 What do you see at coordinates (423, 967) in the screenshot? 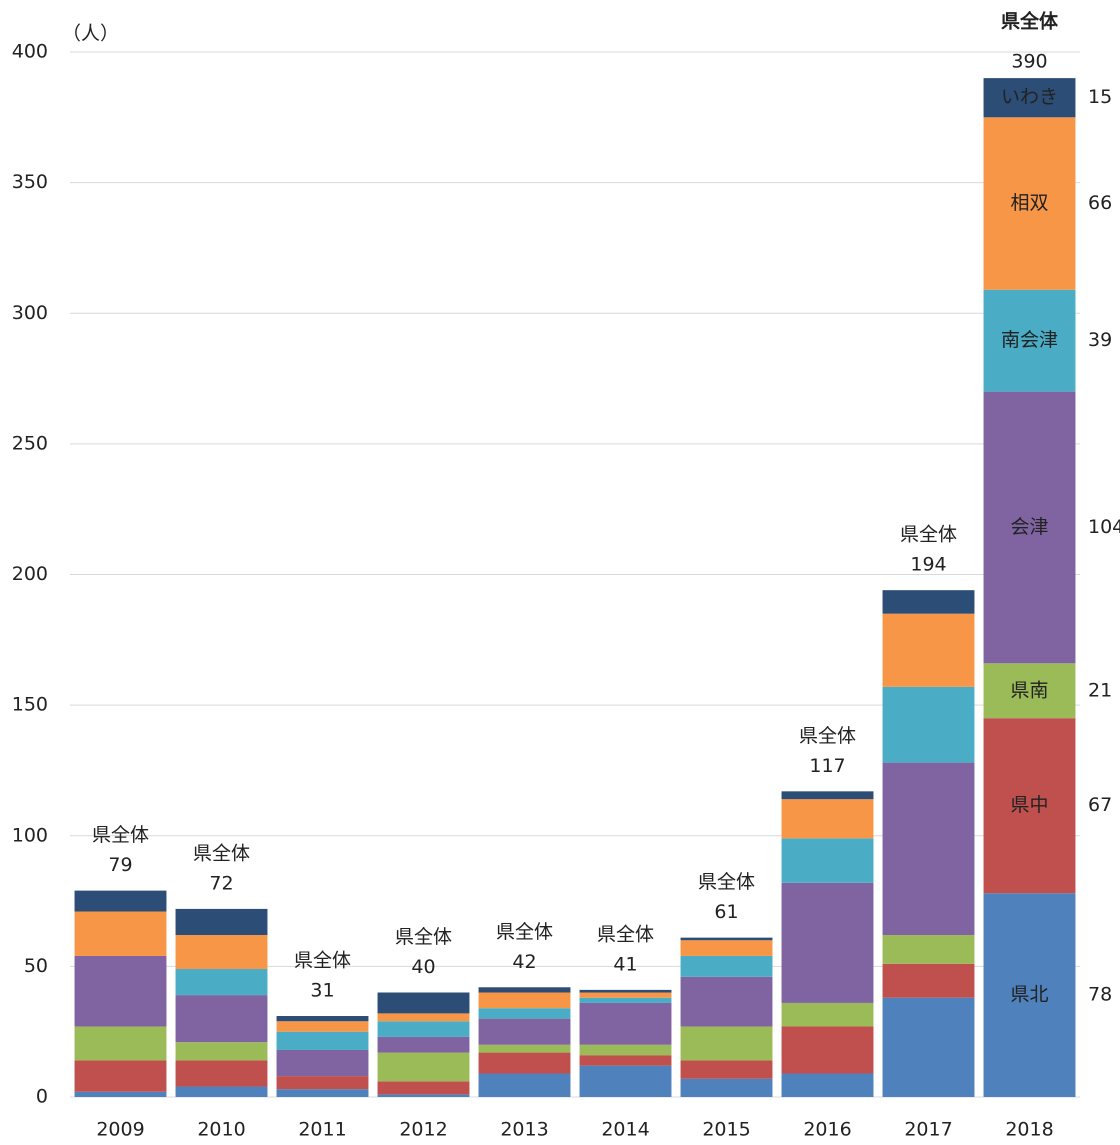
I see `total-label: 40` at bounding box center [423, 967].